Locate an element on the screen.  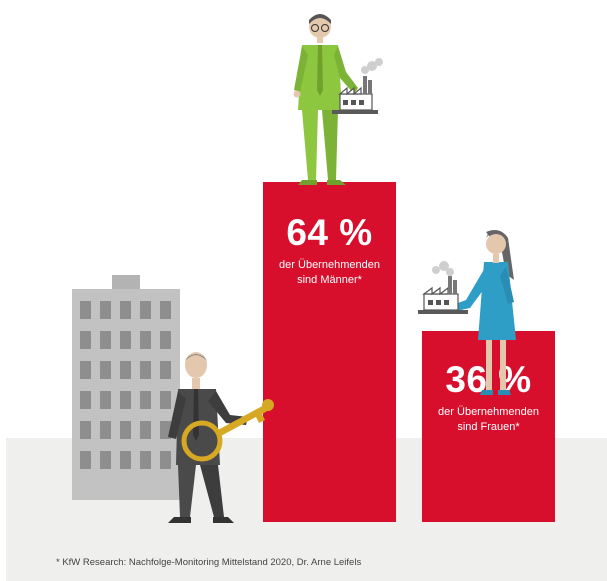
bar-description: der Übernehmenden sind Männer* is located at coordinates (329, 272).